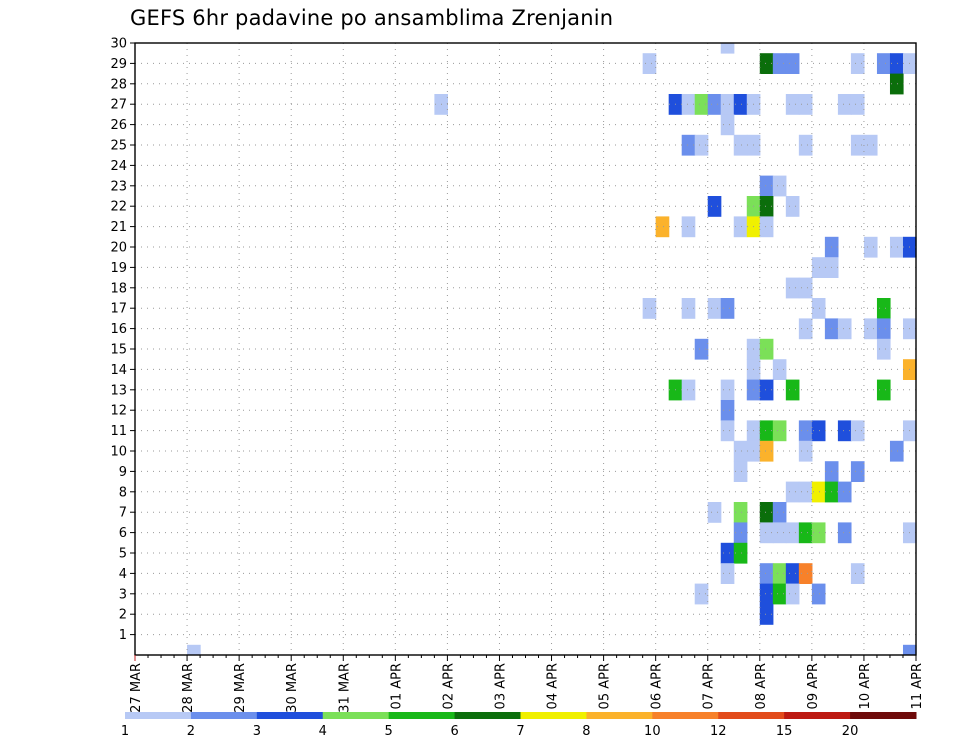  Describe the element at coordinates (118, 64) in the screenshot. I see `y-tick-label: 29` at that location.